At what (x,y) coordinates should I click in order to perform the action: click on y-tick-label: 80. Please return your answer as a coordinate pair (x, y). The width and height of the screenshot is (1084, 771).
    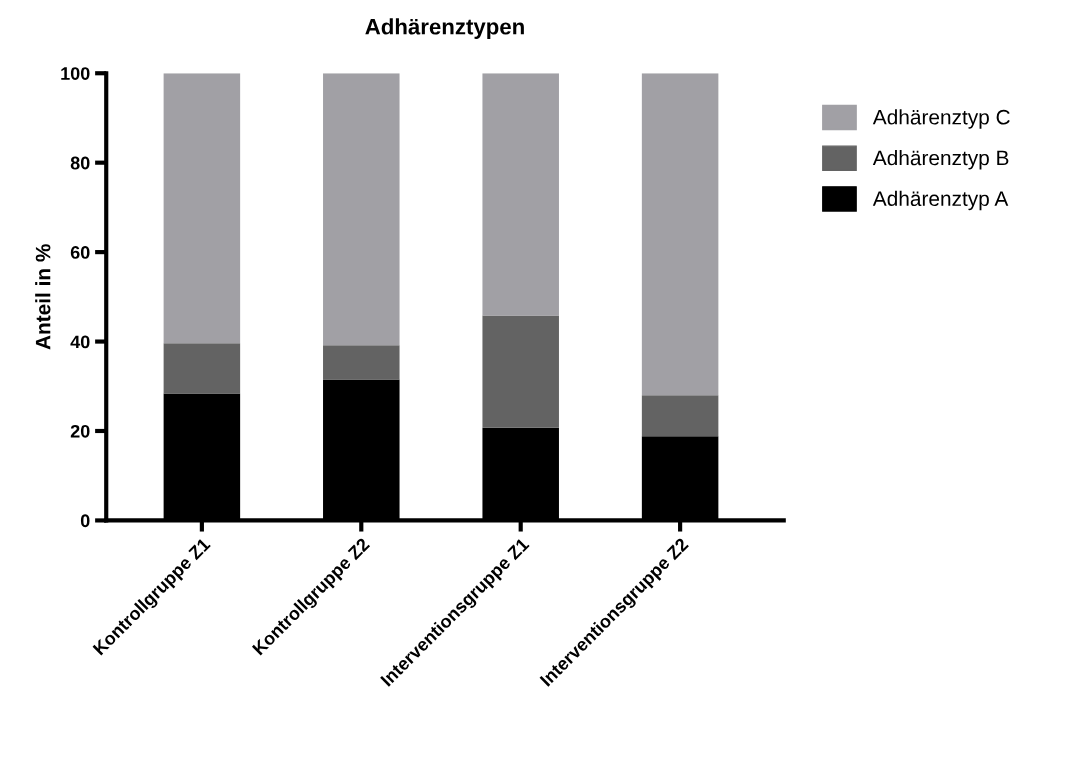
    Looking at the image, I should click on (80, 163).